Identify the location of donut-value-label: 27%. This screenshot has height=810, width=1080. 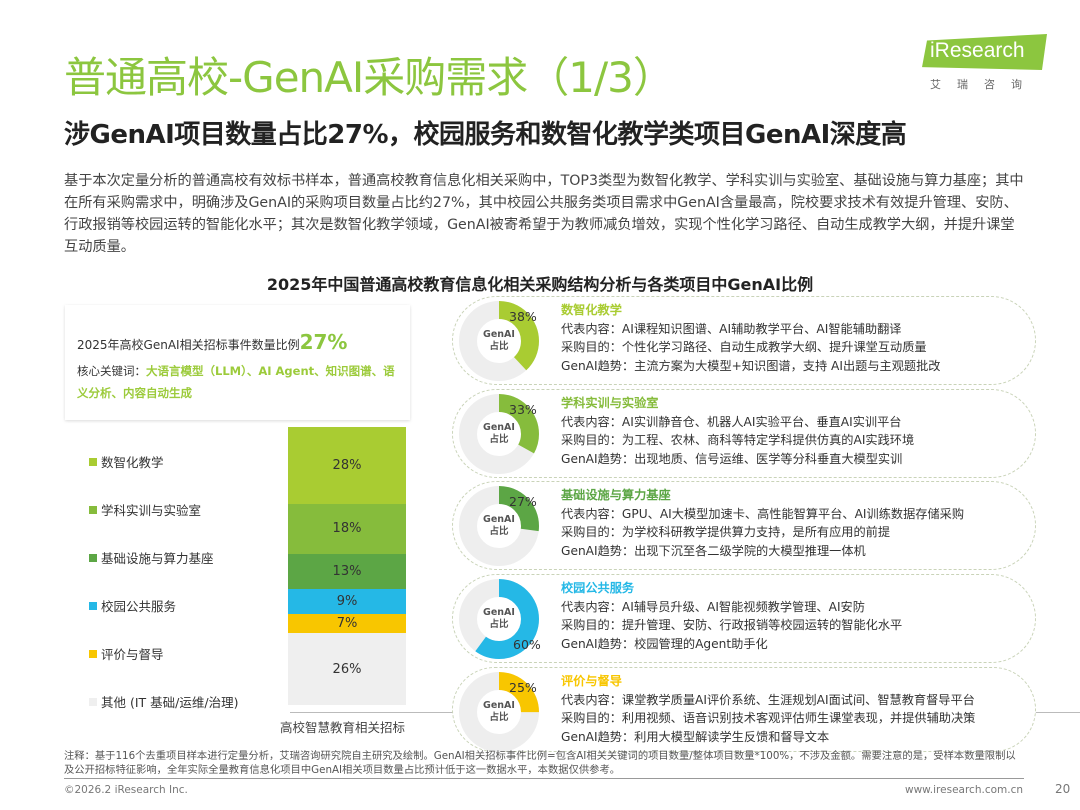
(523, 501).